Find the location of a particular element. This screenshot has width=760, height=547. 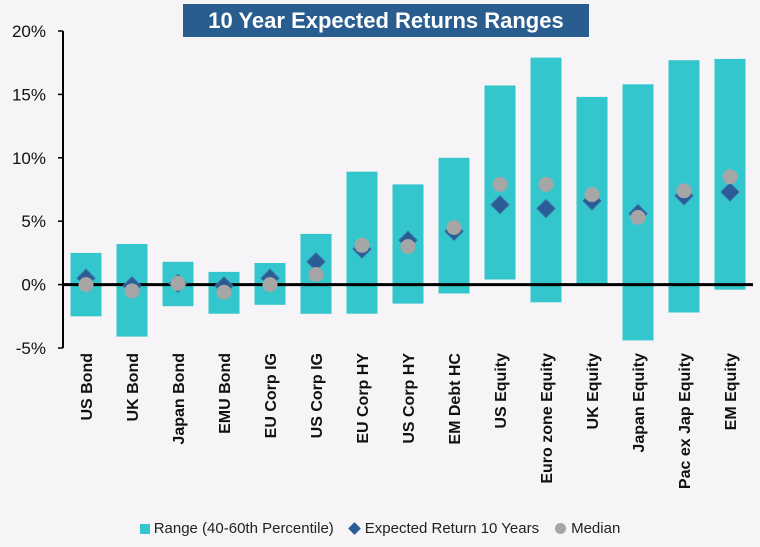

legend-range-label: Range (40-60th Percentile) is located at coordinates (243, 528).